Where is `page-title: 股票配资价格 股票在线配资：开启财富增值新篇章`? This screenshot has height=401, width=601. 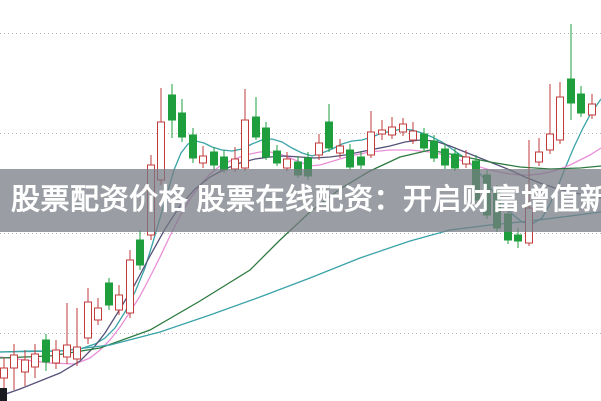 page-title: 股票配资价格 股票在线配资：开启财富增值新篇章 is located at coordinates (306, 200).